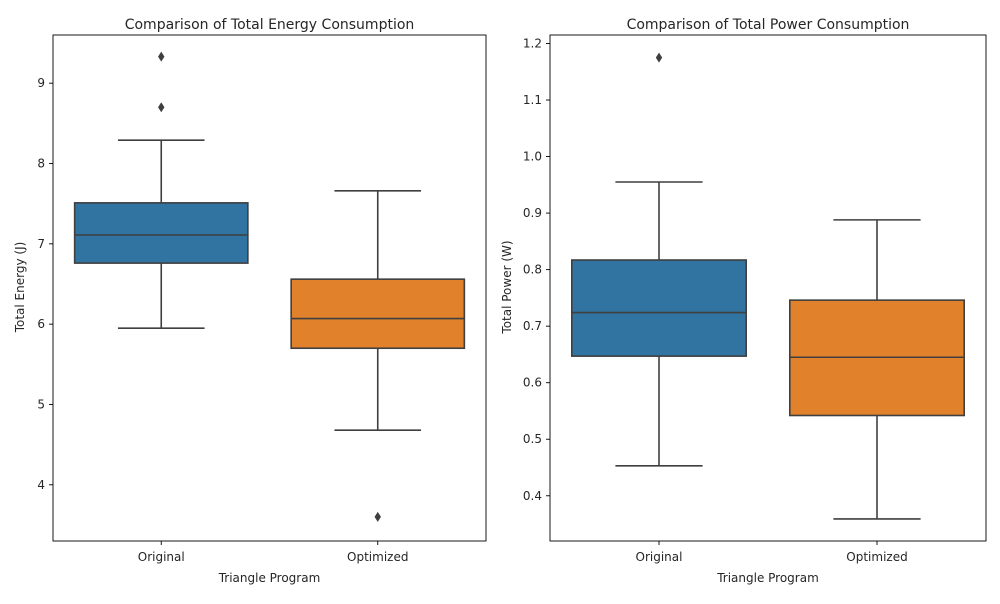  I want to click on energy-chart-title: Comparison of Total Energy Consumption, so click(270, 25).